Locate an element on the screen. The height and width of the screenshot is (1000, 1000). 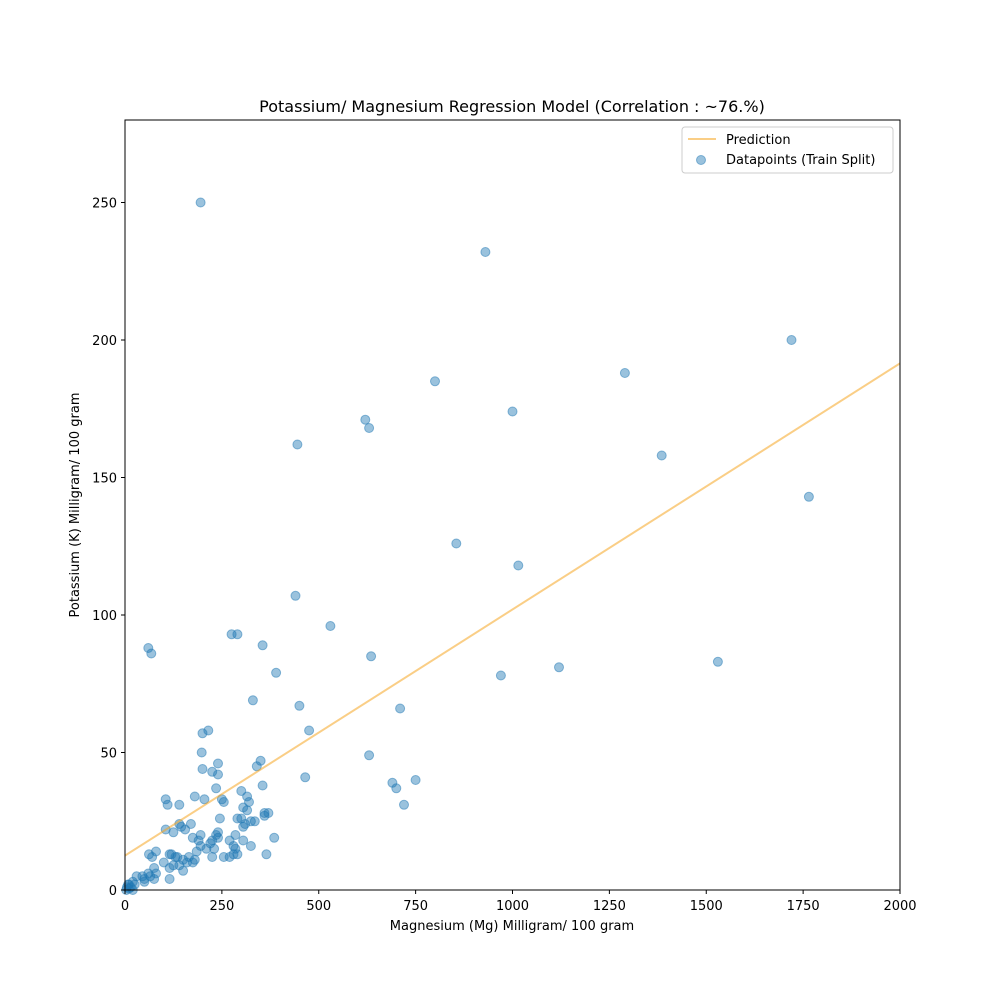
legend-prediction-label: Prediction is located at coordinates (758, 140).